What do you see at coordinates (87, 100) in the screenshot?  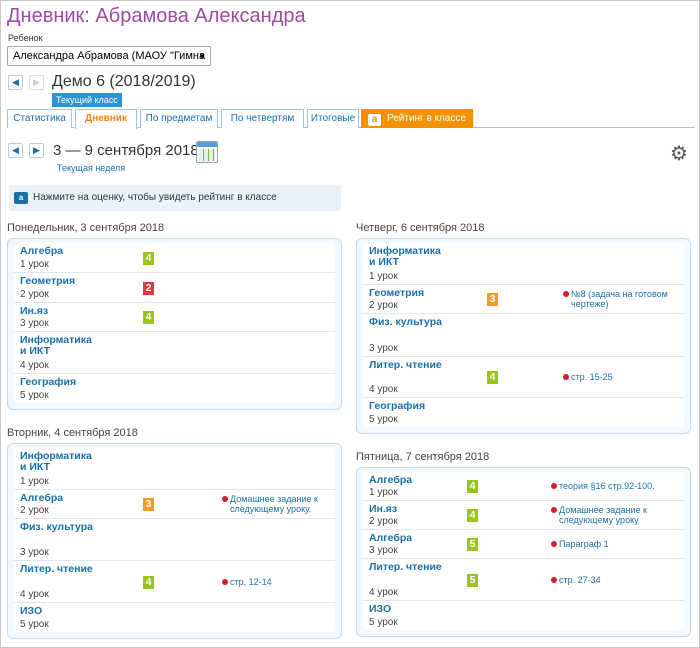 I see `current-class-badge: Текущий класс` at bounding box center [87, 100].